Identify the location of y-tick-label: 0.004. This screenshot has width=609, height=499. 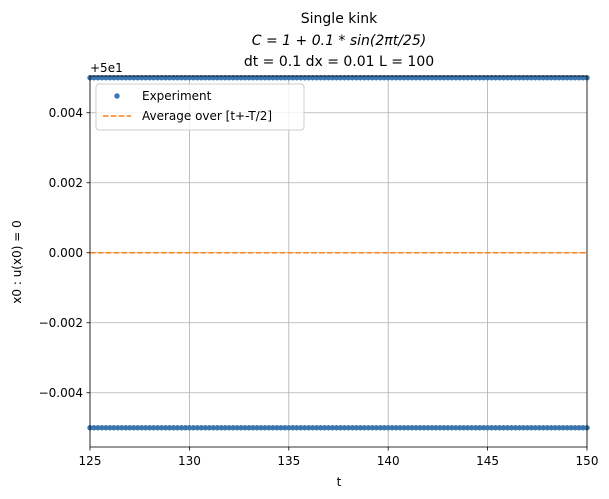
(66, 113).